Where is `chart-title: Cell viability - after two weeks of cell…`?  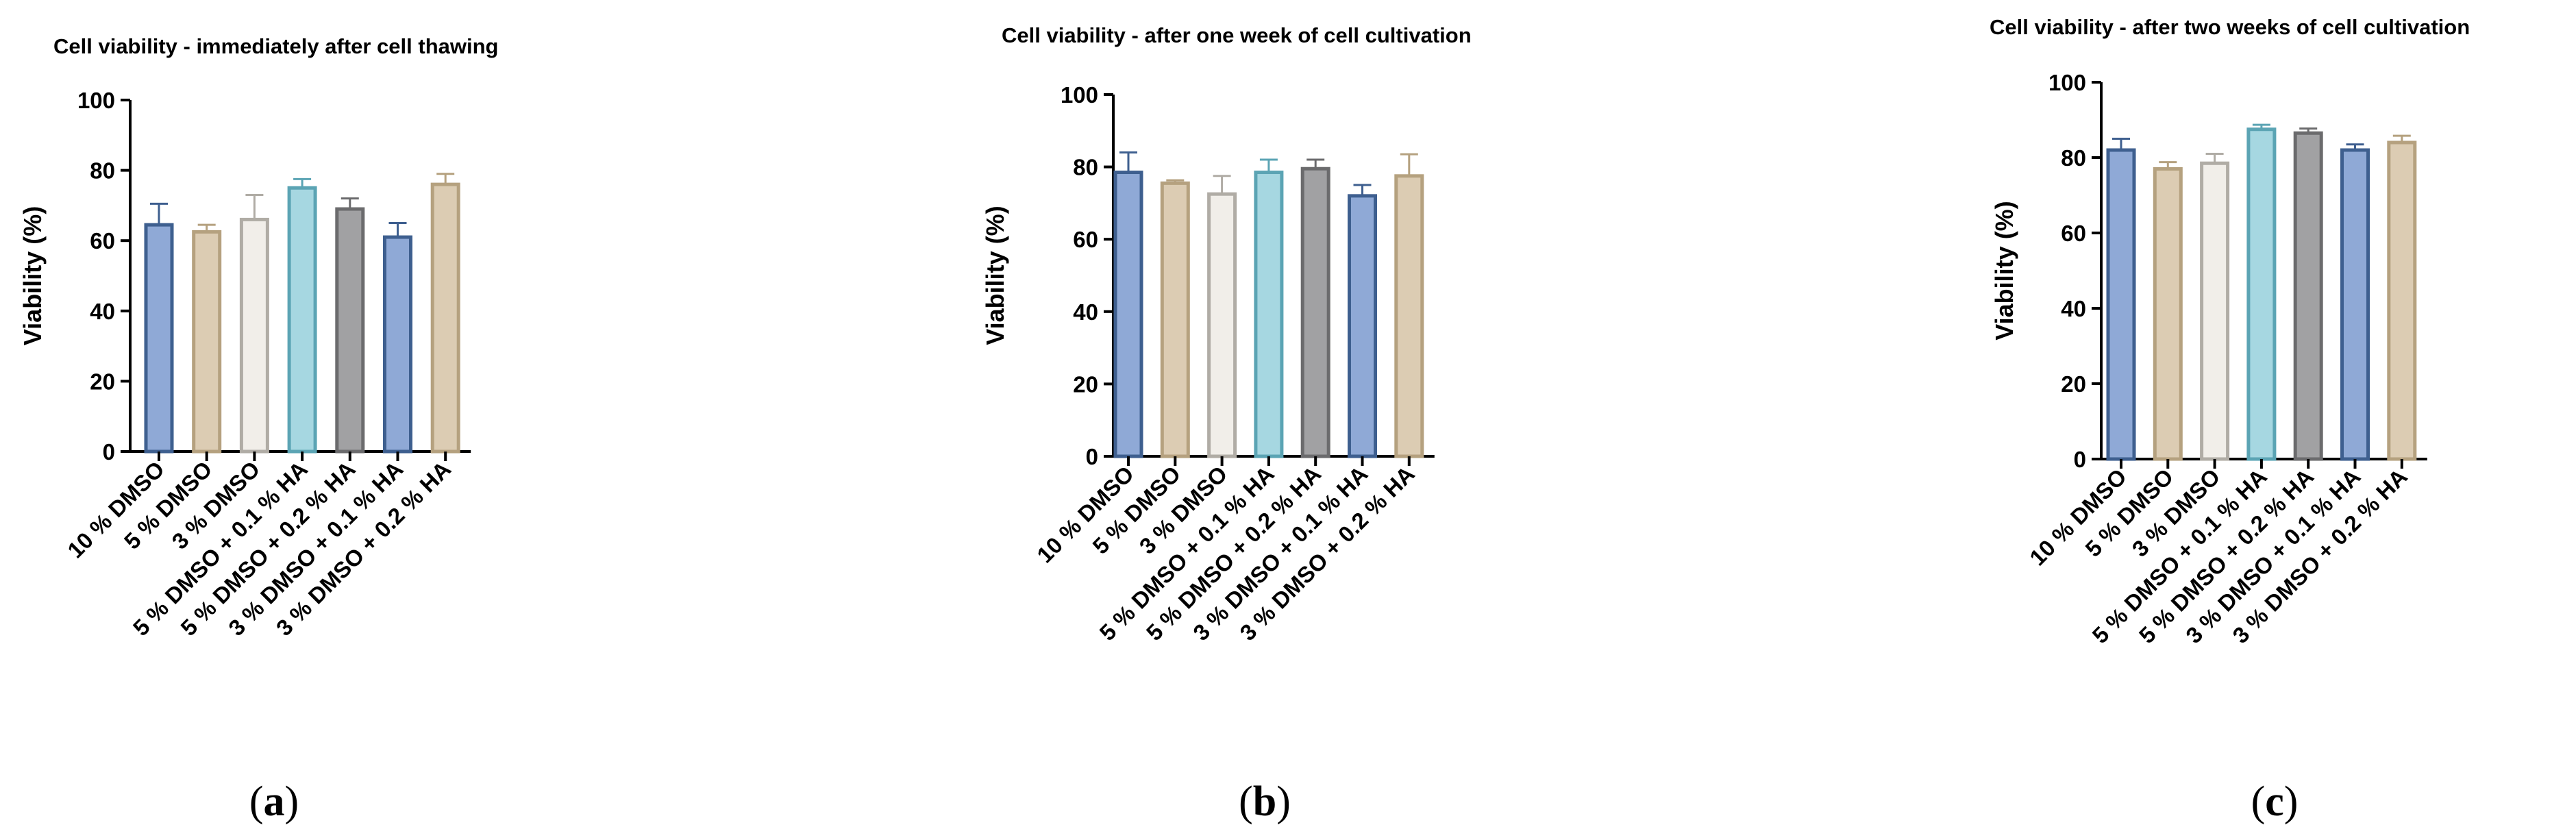
chart-title: Cell viability - after two weeks of cell… is located at coordinates (2230, 27).